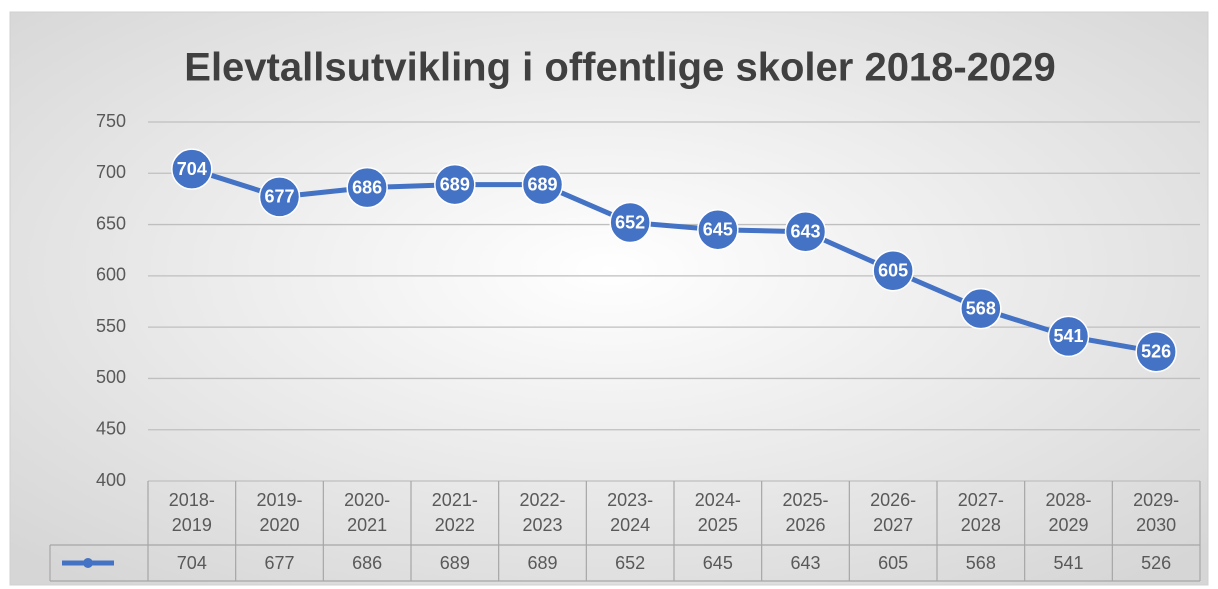 Image resolution: width=1218 pixels, height=589 pixels. What do you see at coordinates (111, 275) in the screenshot?
I see `y-tick-label: 600` at bounding box center [111, 275].